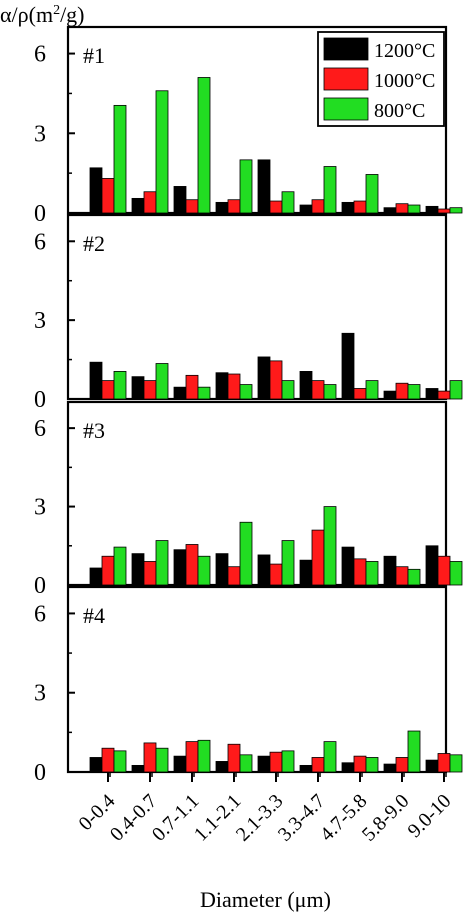 The width and height of the screenshot is (474, 914). Describe the element at coordinates (134, 818) in the screenshot. I see `x-tick-label: 0.4-0.7` at that location.